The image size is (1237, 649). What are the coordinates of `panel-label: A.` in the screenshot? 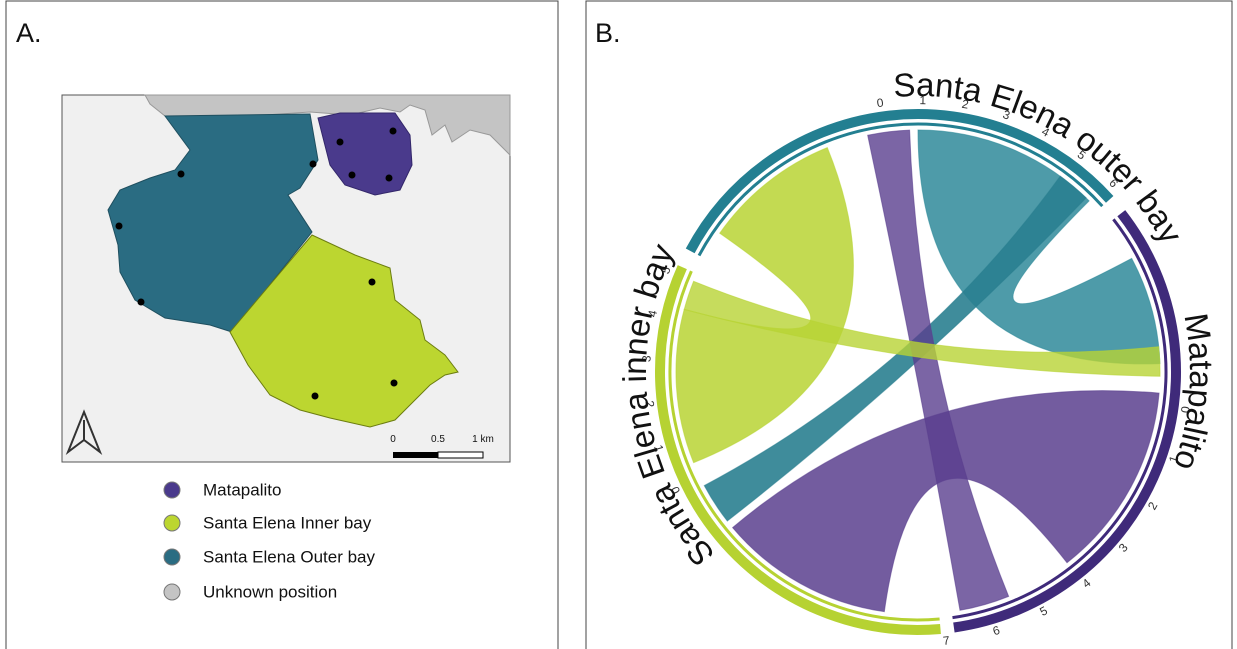 It's located at (29, 33).